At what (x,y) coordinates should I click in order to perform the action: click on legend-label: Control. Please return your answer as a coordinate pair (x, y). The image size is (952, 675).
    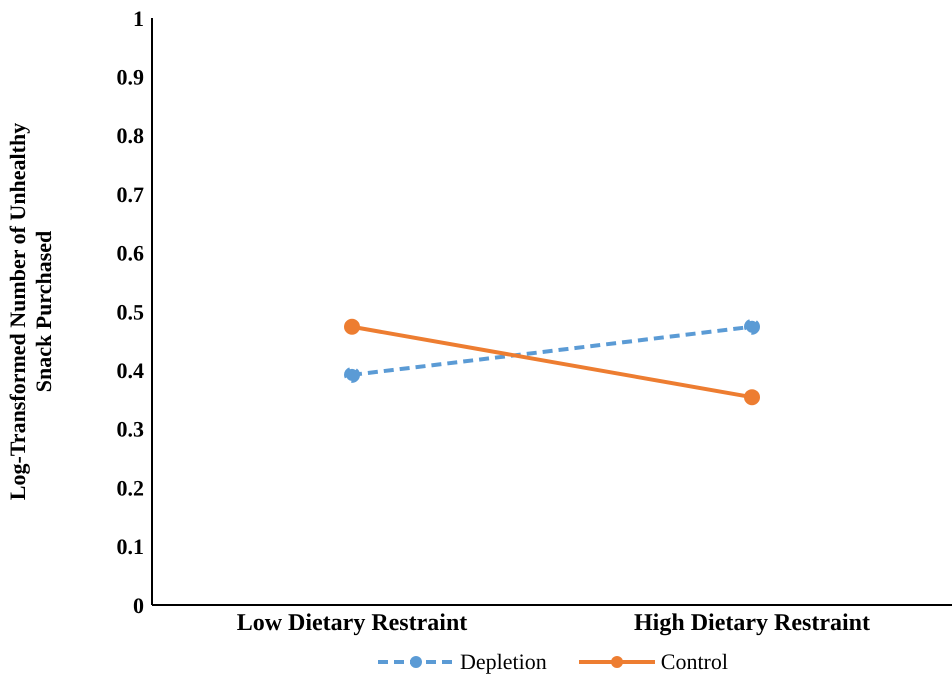
    Looking at the image, I should click on (694, 662).